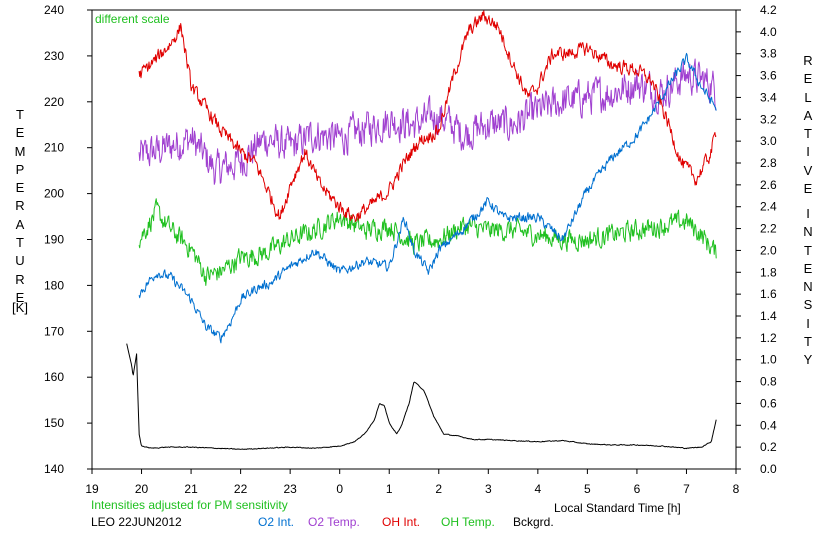  Describe the element at coordinates (768, 403) in the screenshot. I see `right-tick-label: 0.6` at that location.